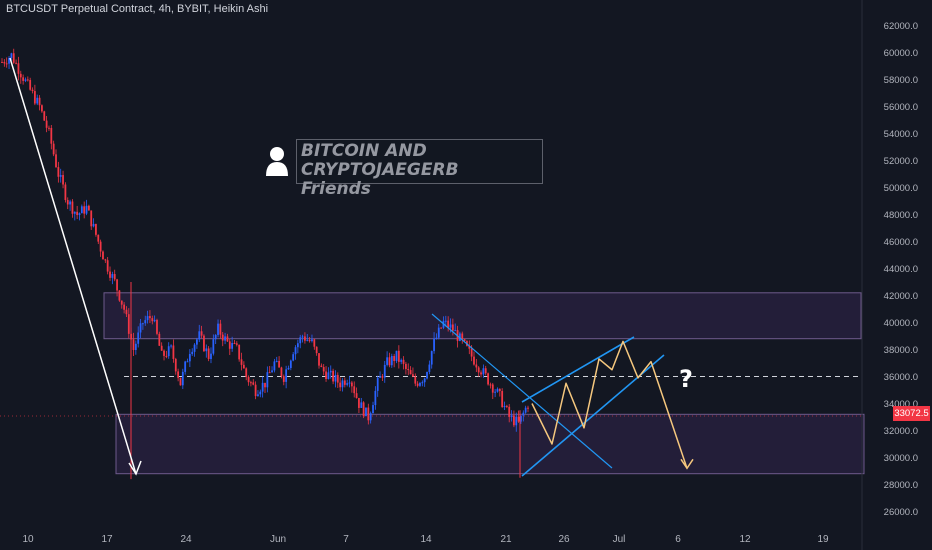 This screenshot has width=932, height=550. What do you see at coordinates (823, 539) in the screenshot?
I see `x-tick-label: 19` at bounding box center [823, 539].